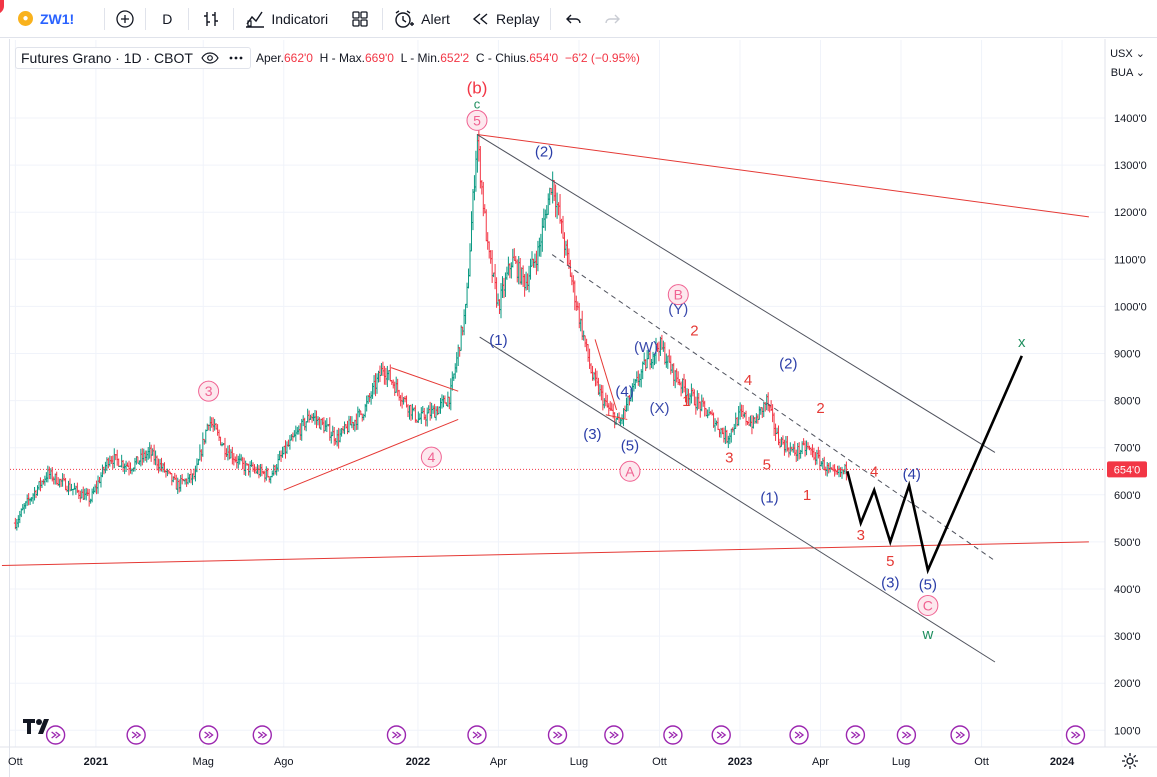 Image resolution: width=1157 pixels, height=777 pixels. I want to click on replay-label: Replay, so click(517, 18).